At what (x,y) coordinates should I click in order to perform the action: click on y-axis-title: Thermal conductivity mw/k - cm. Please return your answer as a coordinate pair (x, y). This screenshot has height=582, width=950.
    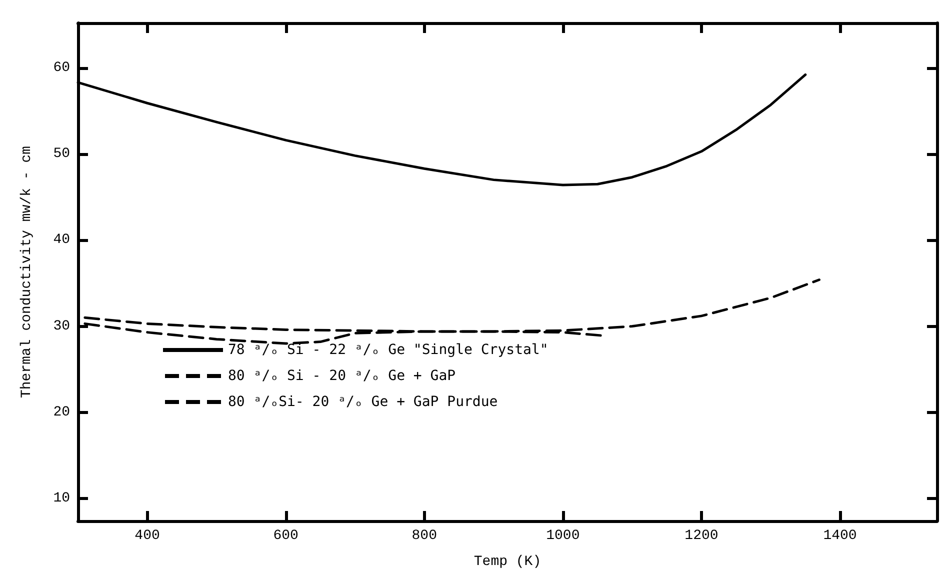
    Looking at the image, I should click on (27, 272).